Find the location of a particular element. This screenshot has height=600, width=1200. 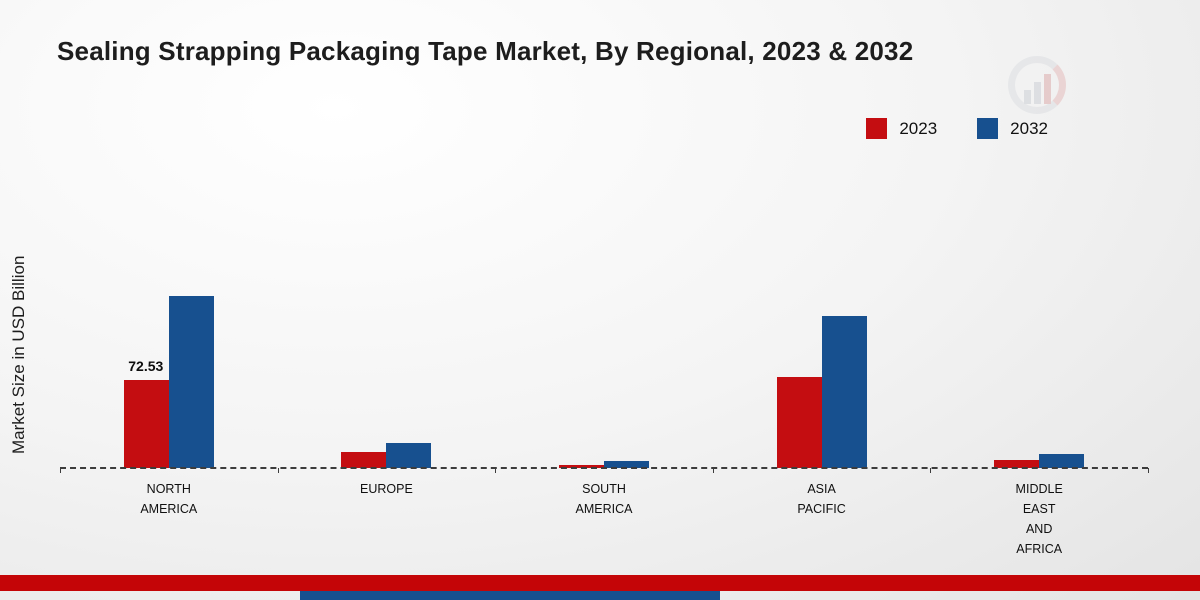

x-axis-baseline is located at coordinates (604, 468).